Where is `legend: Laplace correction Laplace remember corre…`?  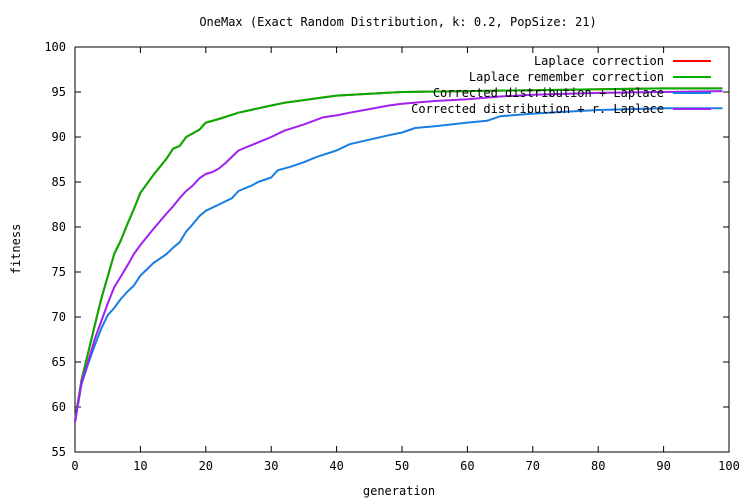 legend: Laplace correction Laplace remember corre… is located at coordinates (561, 85).